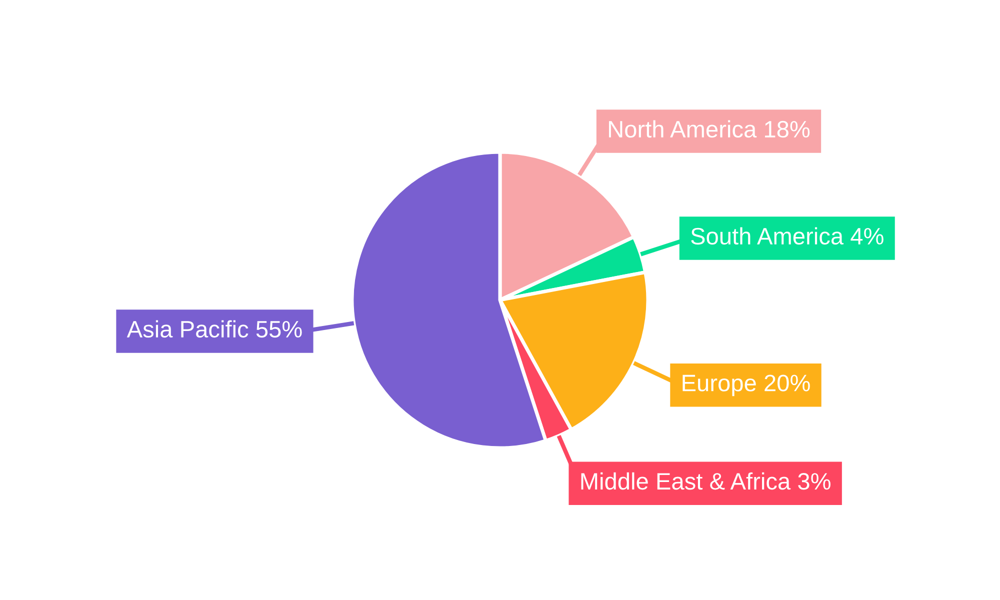 Image resolution: width=1000 pixels, height=600 pixels. I want to click on slice-label: Middle East & Africa 3%, so click(705, 481).